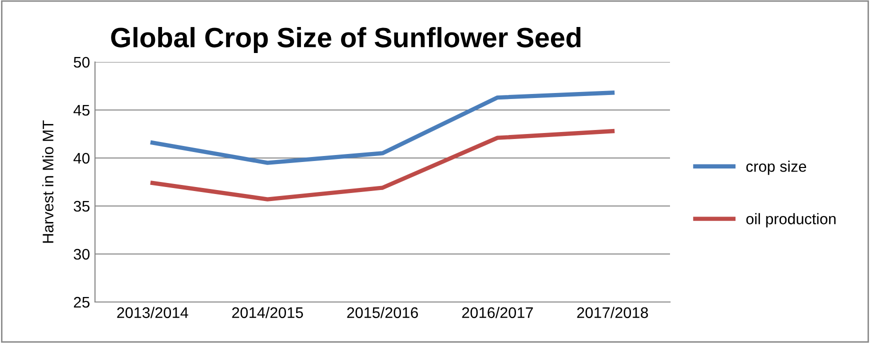 This screenshot has width=870, height=343. What do you see at coordinates (345, 40) in the screenshot?
I see `chart-title: Global Crop Size of Sunflower Seed` at bounding box center [345, 40].